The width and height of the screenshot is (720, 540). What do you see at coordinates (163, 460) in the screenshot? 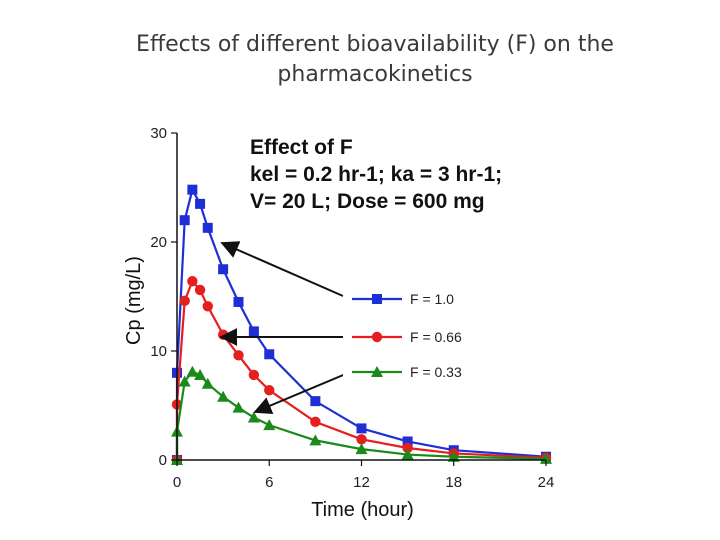
I see `y-tick-label: 0` at bounding box center [163, 460].